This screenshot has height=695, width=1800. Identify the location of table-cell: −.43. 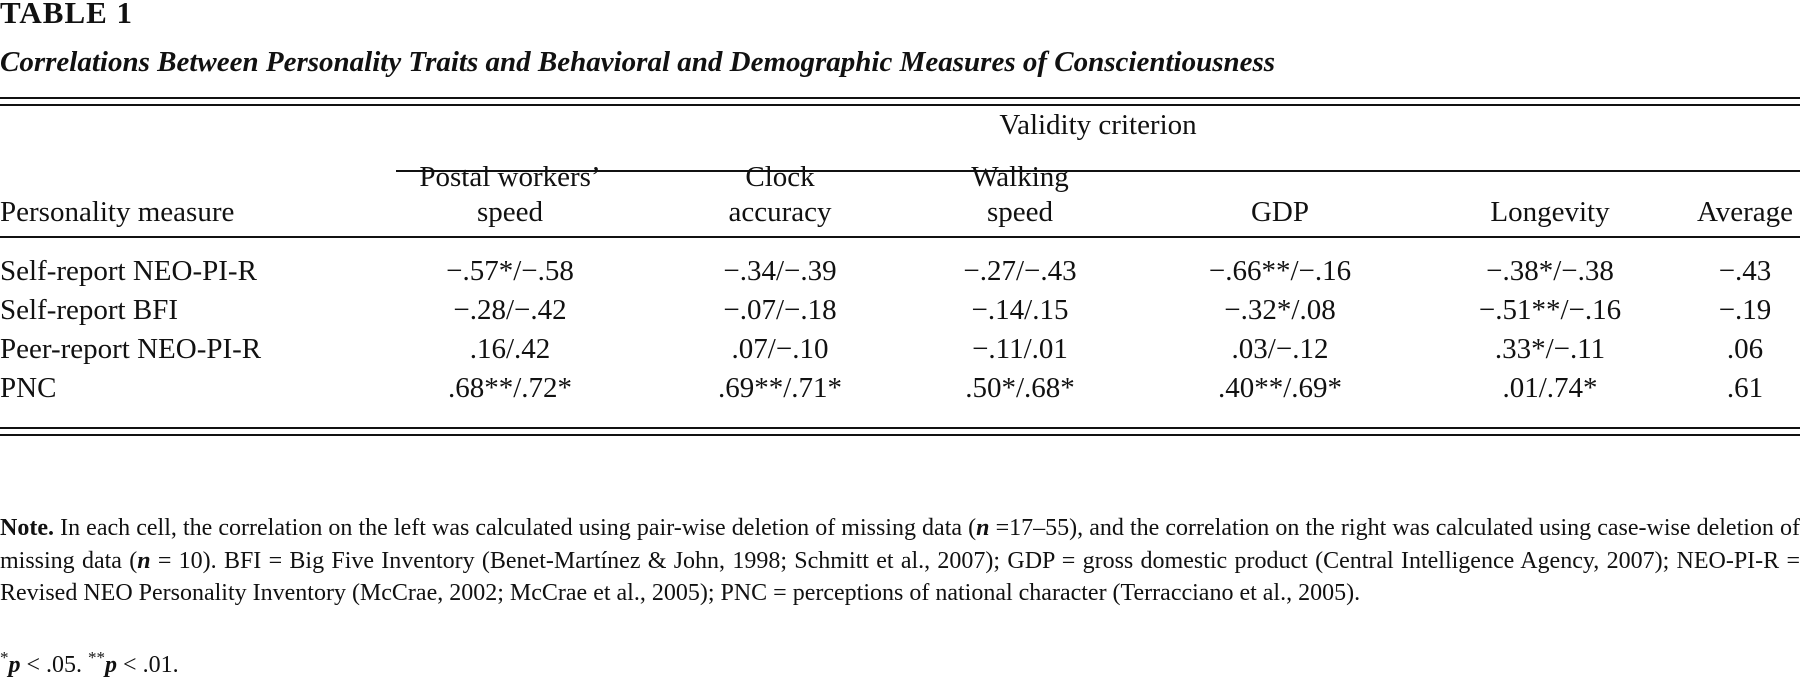
(1745, 271).